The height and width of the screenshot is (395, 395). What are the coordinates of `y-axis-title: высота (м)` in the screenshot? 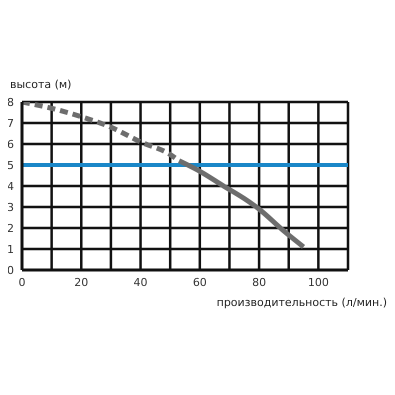 It's located at (41, 85).